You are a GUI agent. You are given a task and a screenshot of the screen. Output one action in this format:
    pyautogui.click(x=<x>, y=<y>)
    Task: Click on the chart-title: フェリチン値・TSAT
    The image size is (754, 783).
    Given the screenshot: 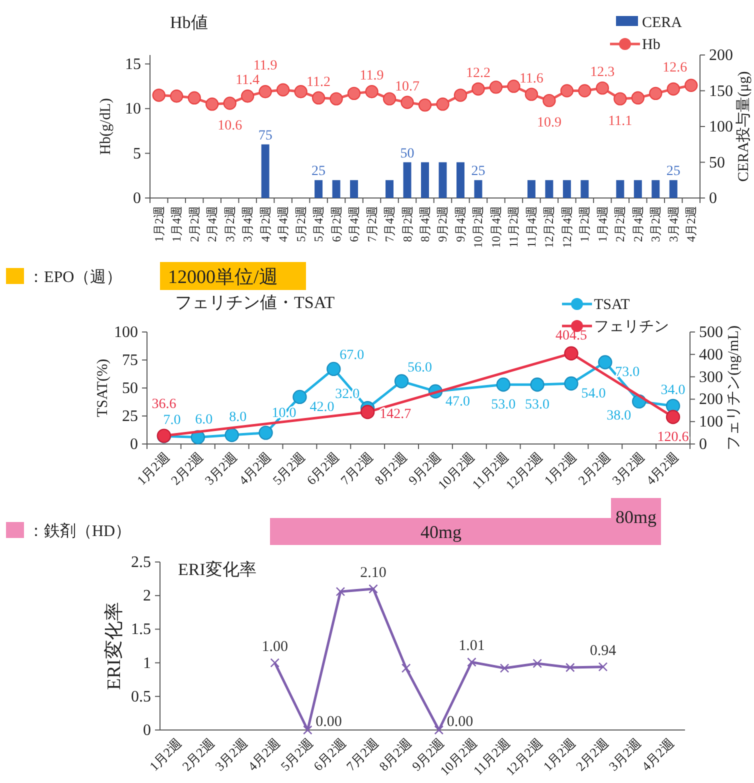 What is the action you would take?
    pyautogui.click(x=255, y=302)
    